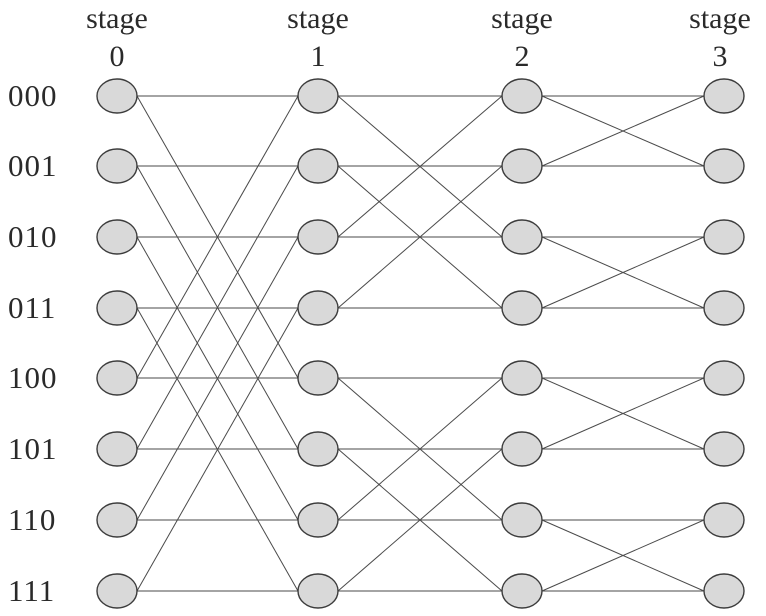  Describe the element at coordinates (318, 237) in the screenshot. I see `node-stage1-row010` at that location.